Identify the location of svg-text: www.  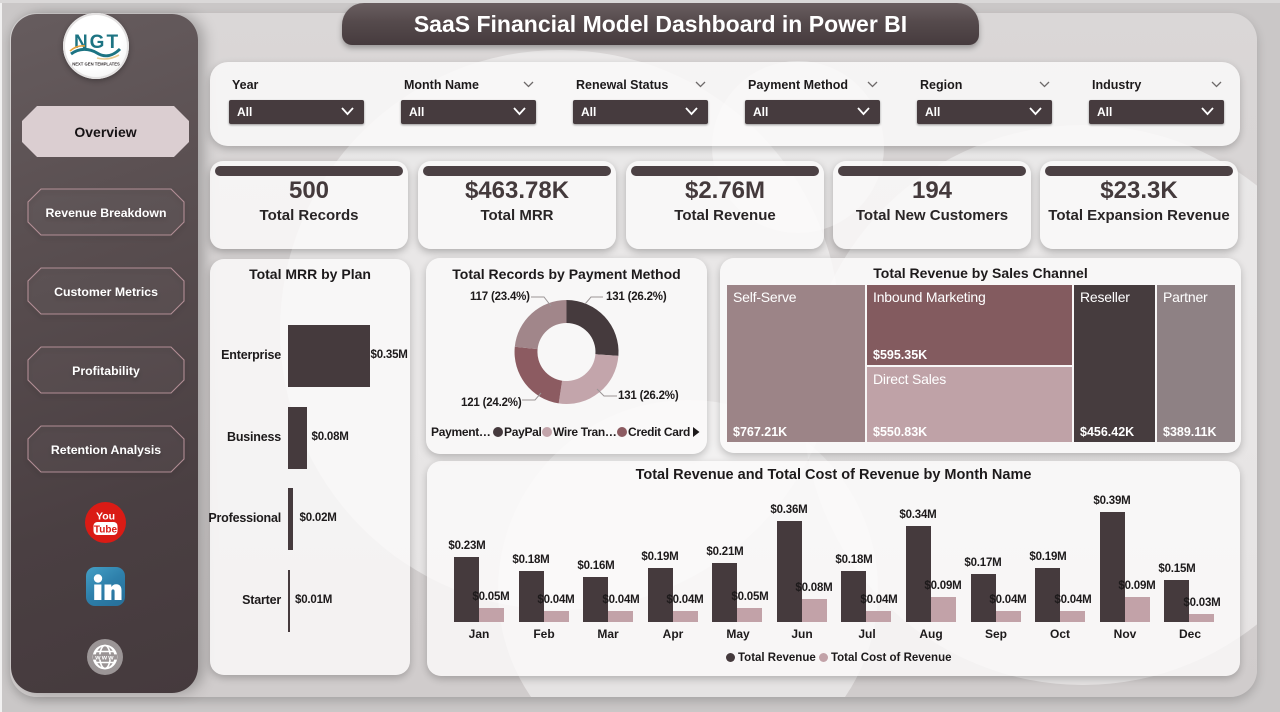
(104, 657).